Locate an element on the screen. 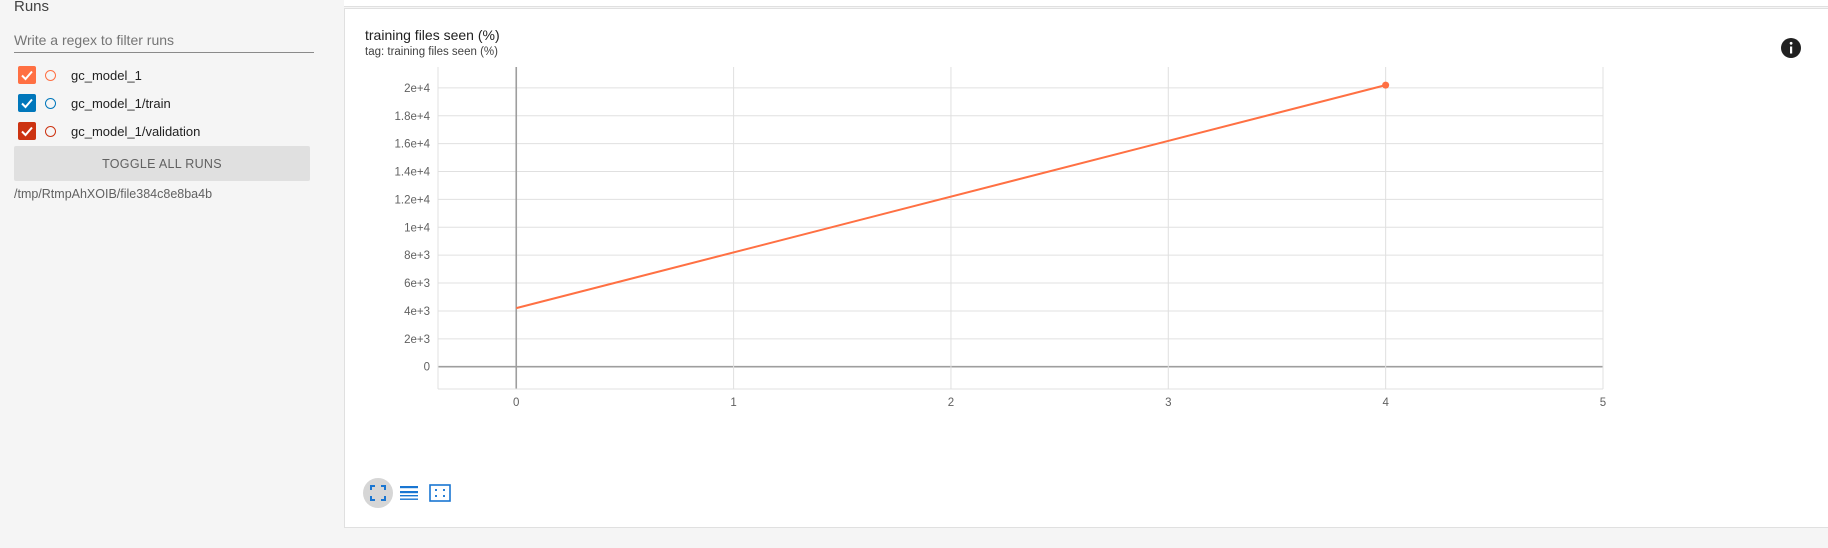 Image resolution: width=1828 pixels, height=548 pixels. run-label: gc_model_1/validation is located at coordinates (136, 131).